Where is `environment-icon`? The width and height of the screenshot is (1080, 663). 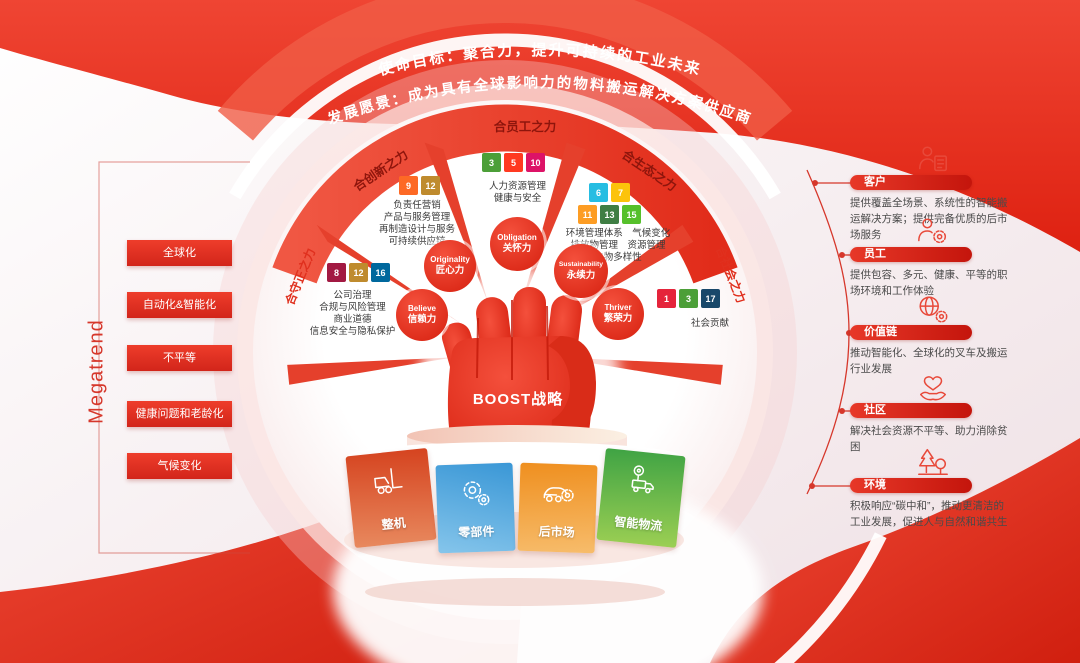 environment-icon is located at coordinates (933, 462).